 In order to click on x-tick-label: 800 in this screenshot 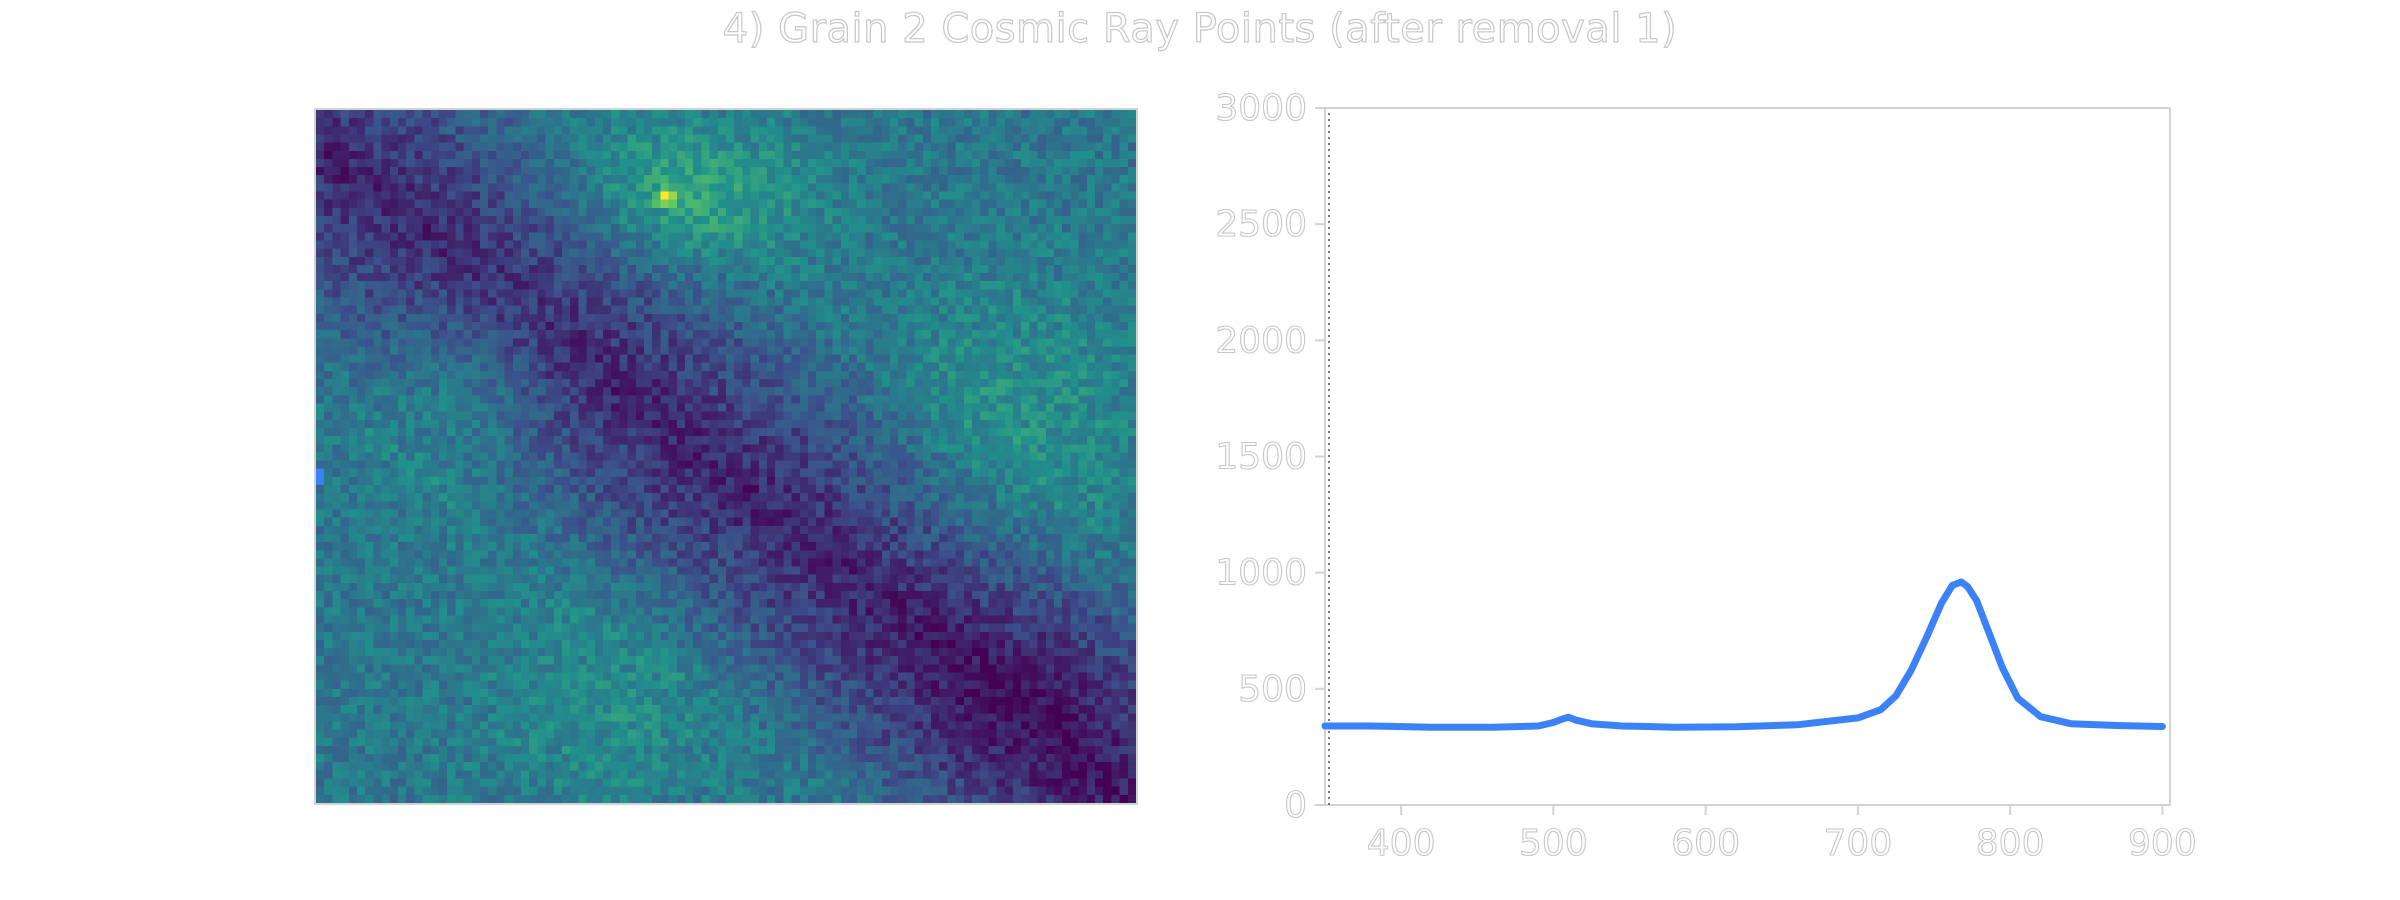, I will do `click(2010, 843)`.